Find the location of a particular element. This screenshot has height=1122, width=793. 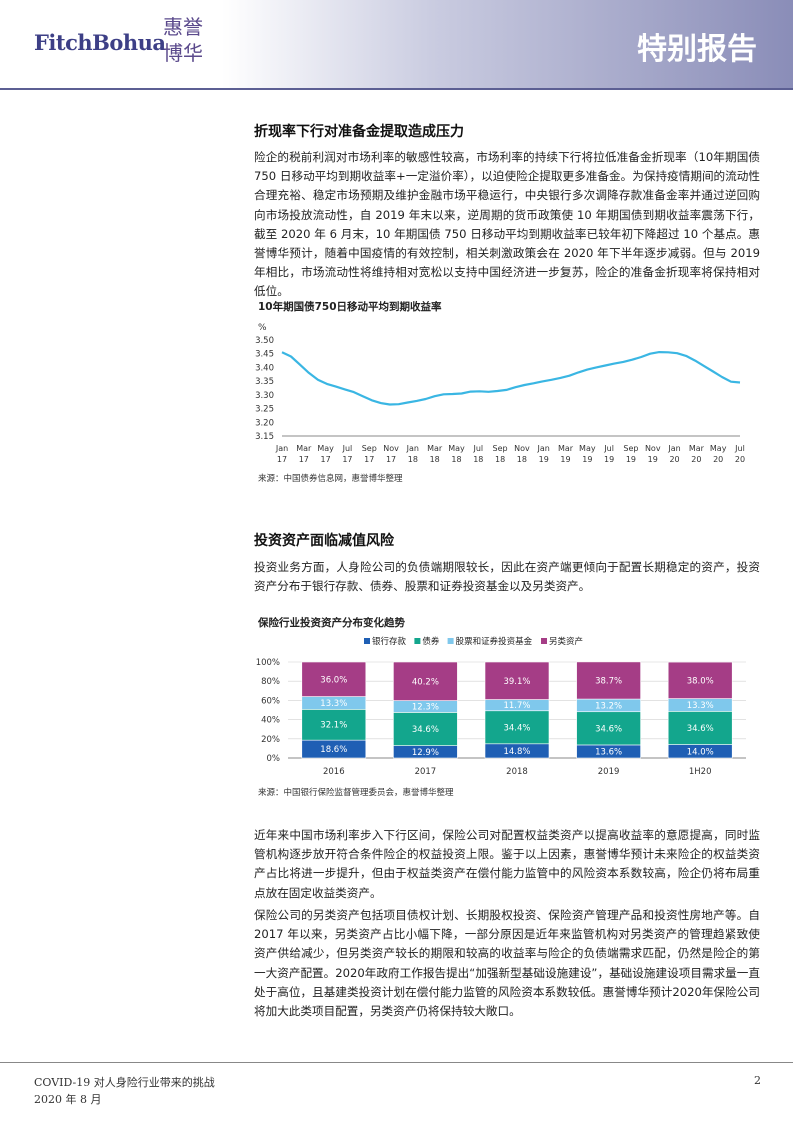

bar-chart-x-tick: 2016 is located at coordinates (334, 772).